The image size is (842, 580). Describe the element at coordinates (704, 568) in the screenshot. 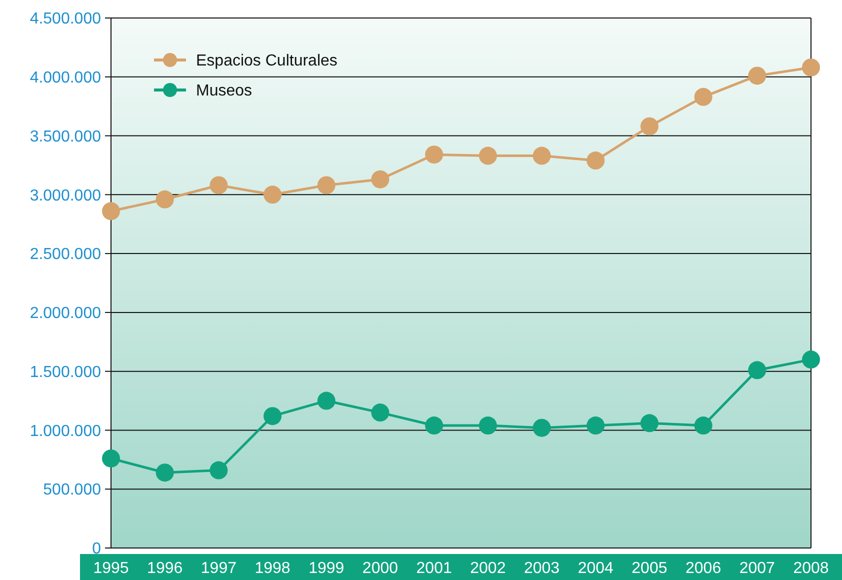

I see `x-tick-label: 2006` at that location.